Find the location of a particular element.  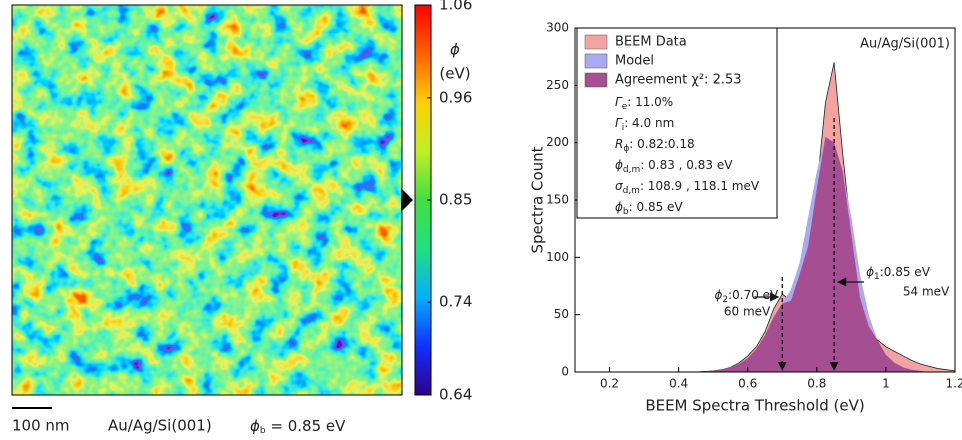

y-tick-label: 300 is located at coordinates (557, 28).